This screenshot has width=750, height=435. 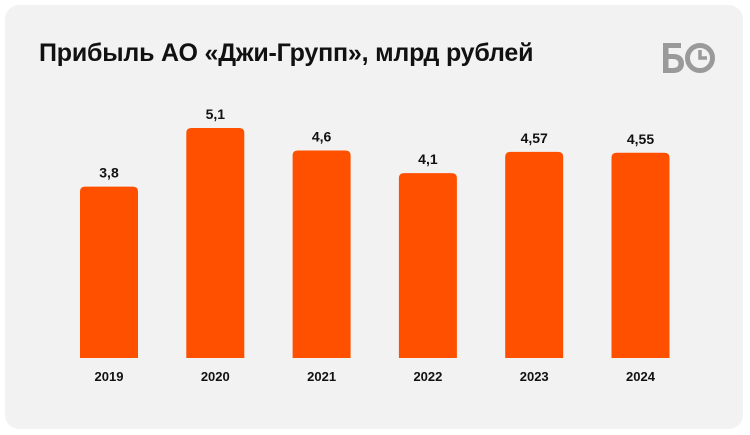 What do you see at coordinates (534, 138) in the screenshot?
I see `data-label-2023: 4,57` at bounding box center [534, 138].